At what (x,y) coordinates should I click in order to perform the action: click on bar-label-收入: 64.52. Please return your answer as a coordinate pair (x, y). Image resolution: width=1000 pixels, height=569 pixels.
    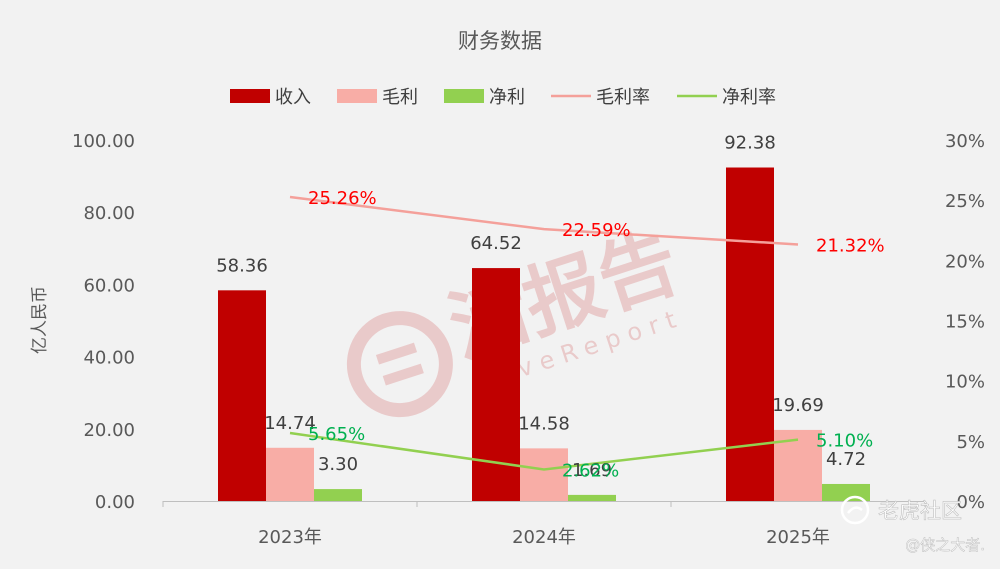
    Looking at the image, I should click on (496, 243).